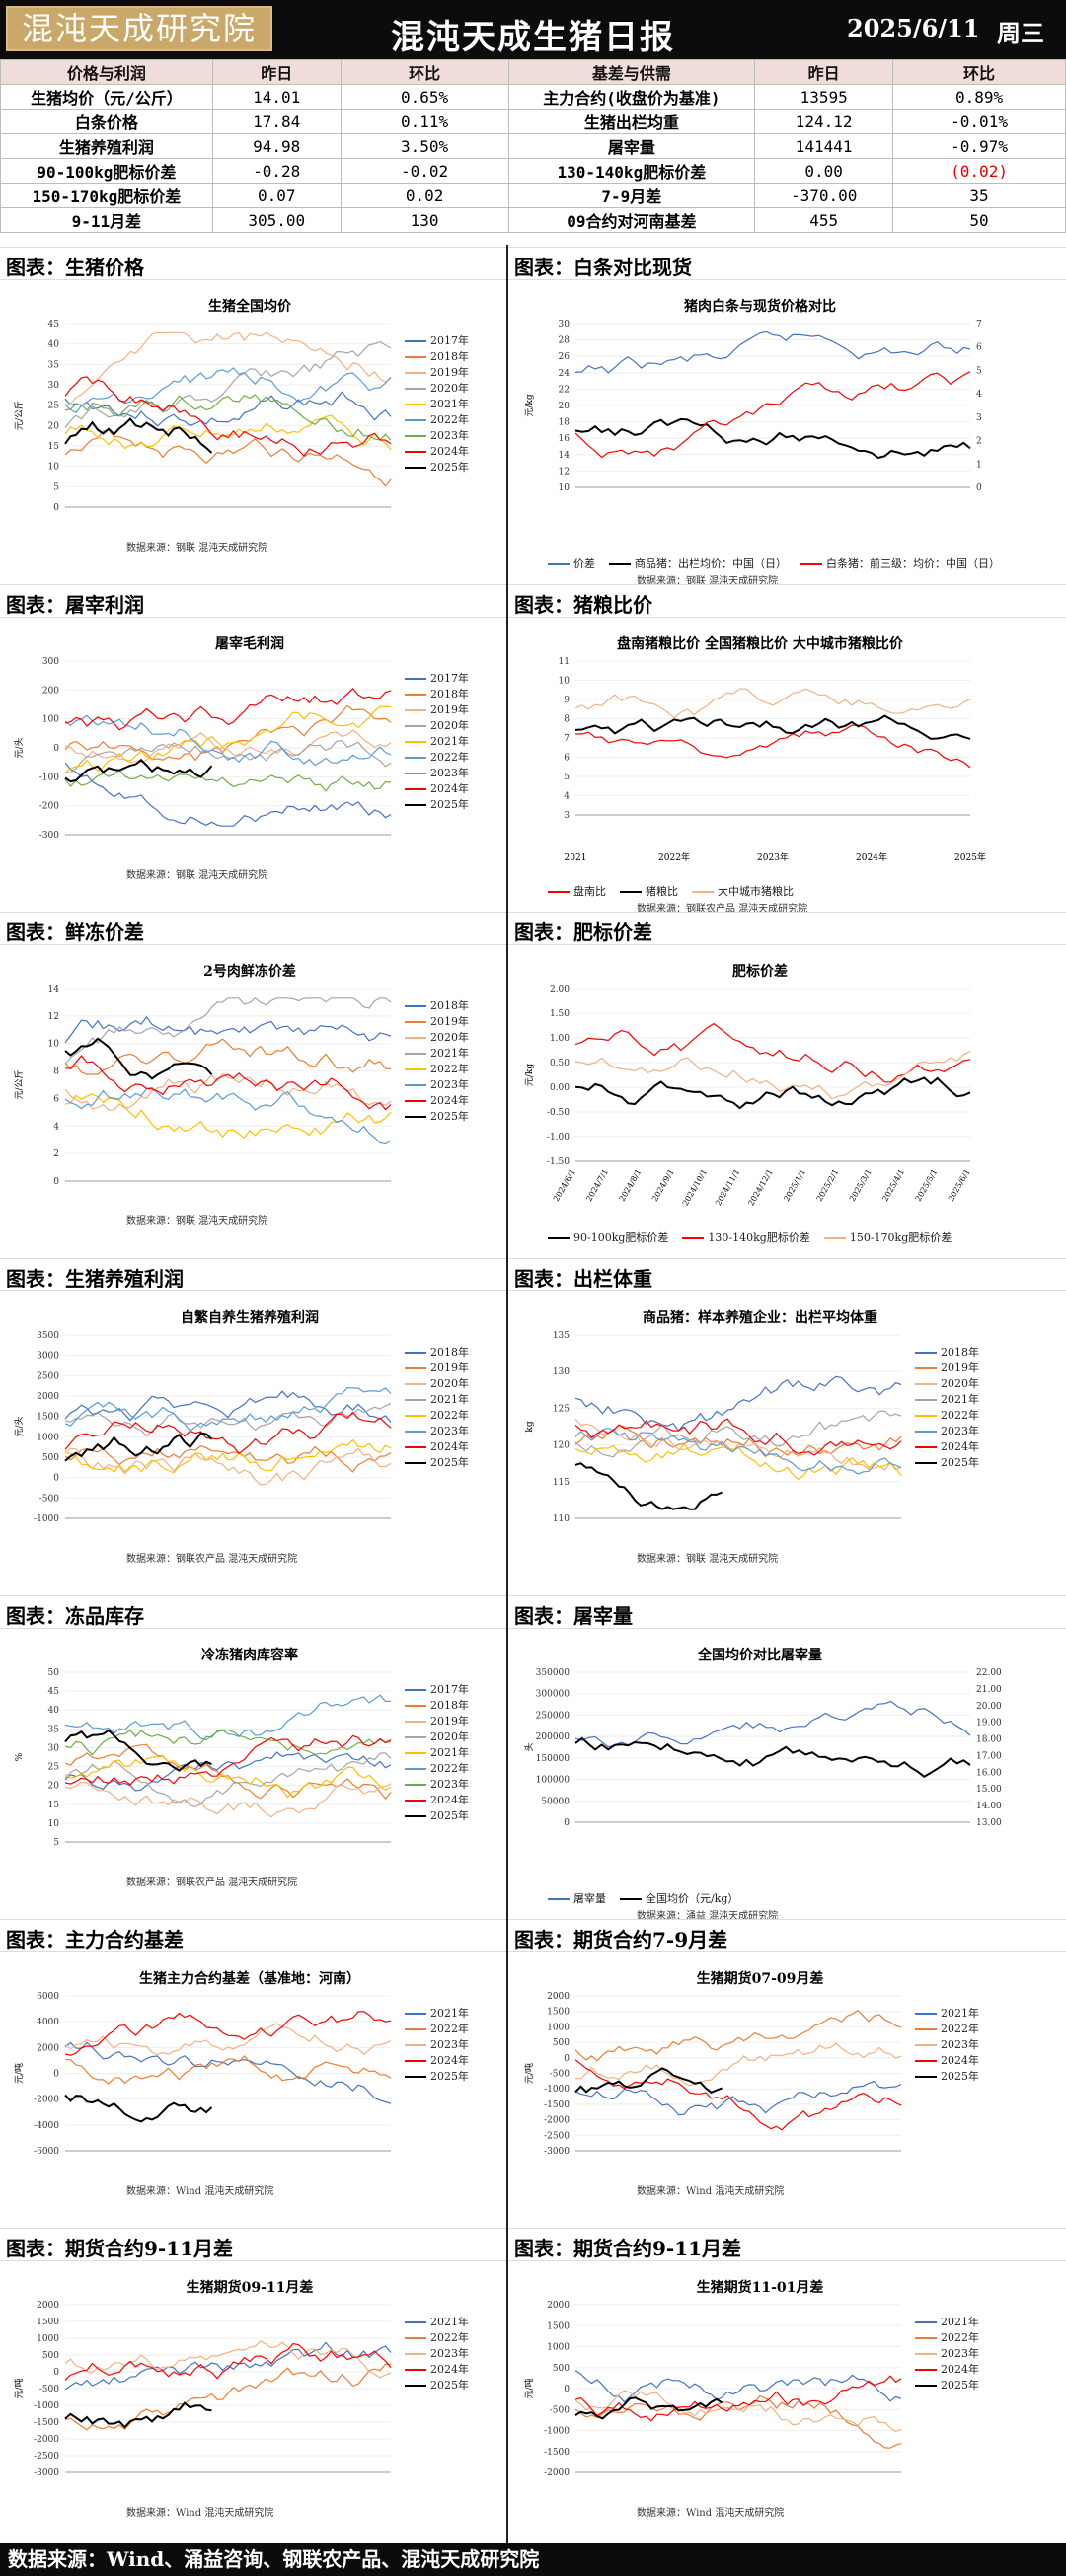  What do you see at coordinates (203, 1427) in the screenshot?
I see `chart-plot: 3500 3000 2500 2000 1500 1000 500 0 -500 -1000 元/头` at bounding box center [203, 1427].